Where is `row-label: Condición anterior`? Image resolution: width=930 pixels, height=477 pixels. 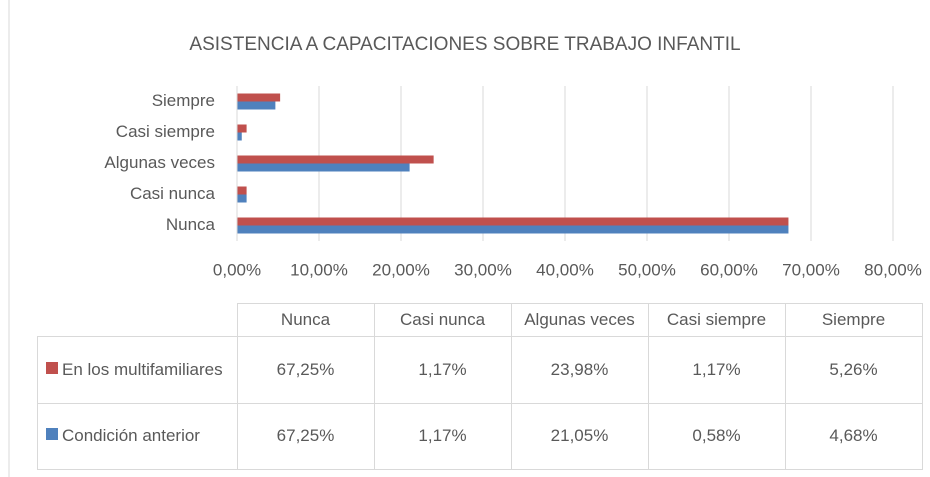 row-label: Condición anterior is located at coordinates (137, 436).